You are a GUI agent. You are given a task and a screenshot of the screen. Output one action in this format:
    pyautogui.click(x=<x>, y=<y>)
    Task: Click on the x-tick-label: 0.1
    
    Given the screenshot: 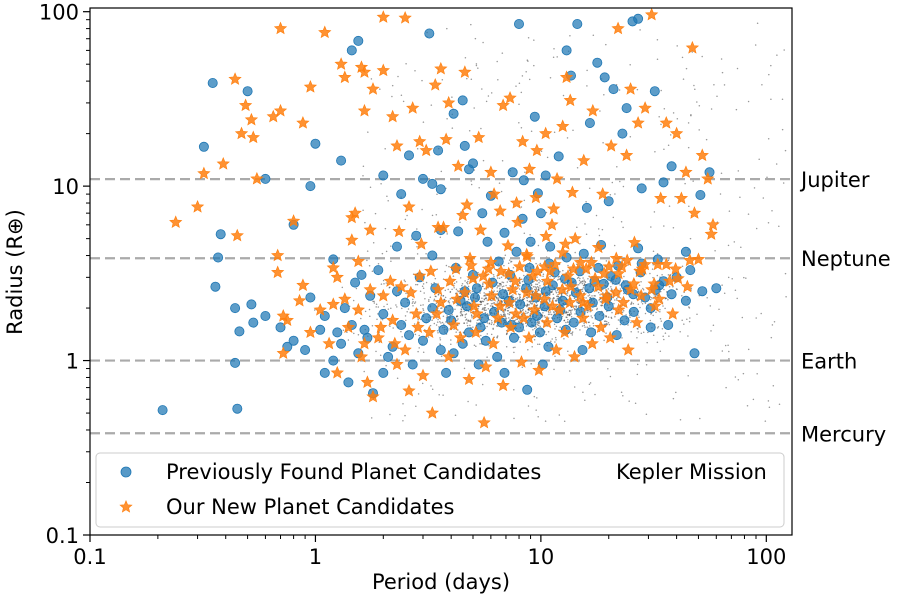 What is the action you would take?
    pyautogui.click(x=89, y=557)
    